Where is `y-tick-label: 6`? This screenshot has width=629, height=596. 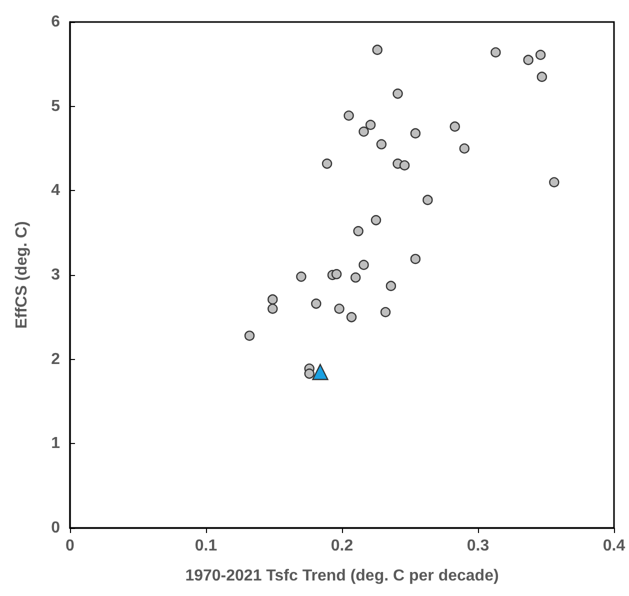
y-tick-label: 6 is located at coordinates (55, 22).